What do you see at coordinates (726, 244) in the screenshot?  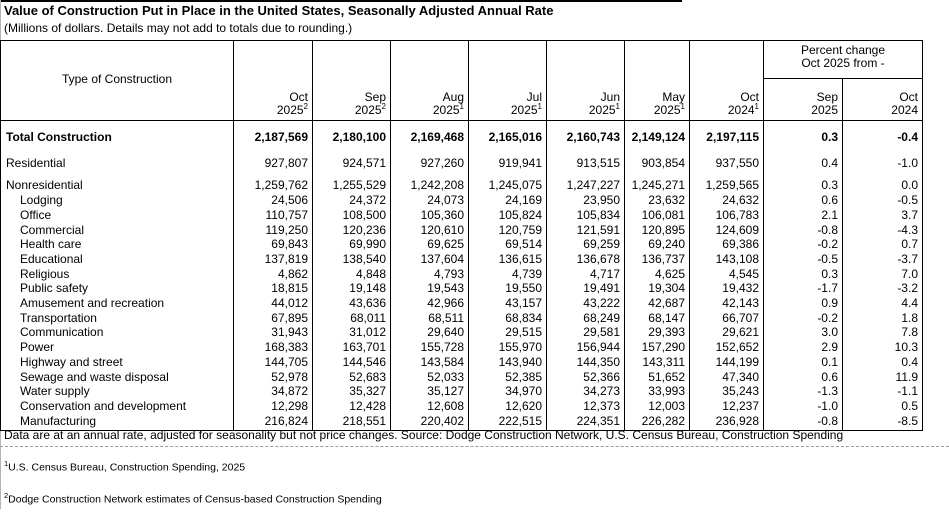 I see `value-cell: 69,386` at bounding box center [726, 244].